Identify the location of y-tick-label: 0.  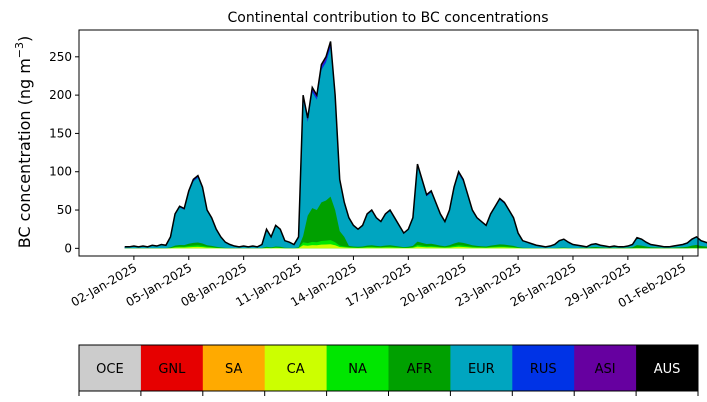
(68, 248).